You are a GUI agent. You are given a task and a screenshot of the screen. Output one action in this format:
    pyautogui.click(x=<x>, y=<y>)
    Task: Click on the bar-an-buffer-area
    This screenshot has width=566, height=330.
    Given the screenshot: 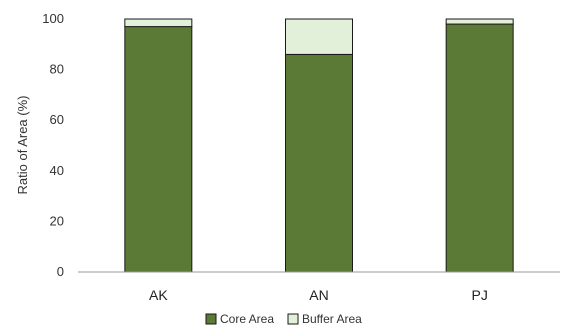 What is the action you would take?
    pyautogui.click(x=319, y=36)
    